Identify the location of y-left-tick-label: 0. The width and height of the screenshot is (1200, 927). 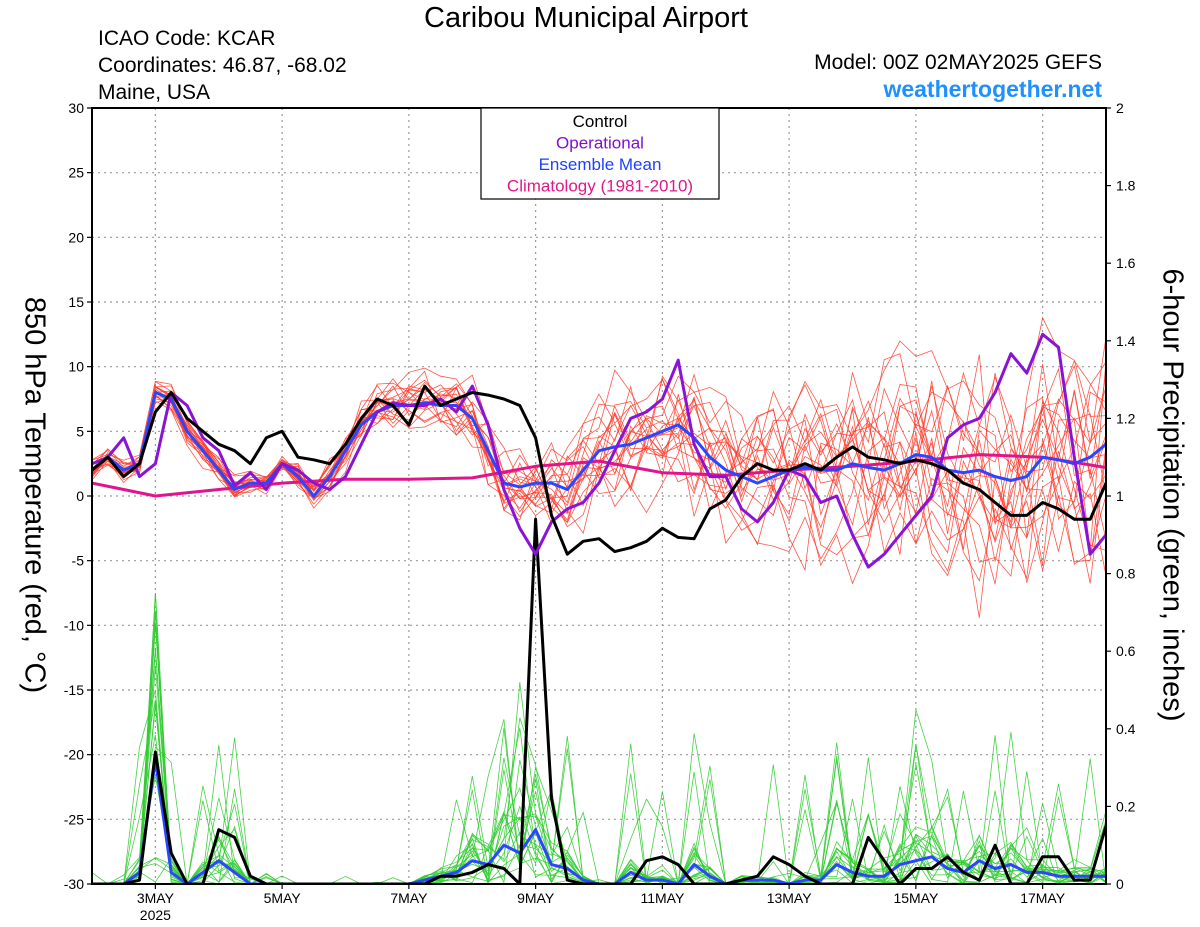
(80, 496).